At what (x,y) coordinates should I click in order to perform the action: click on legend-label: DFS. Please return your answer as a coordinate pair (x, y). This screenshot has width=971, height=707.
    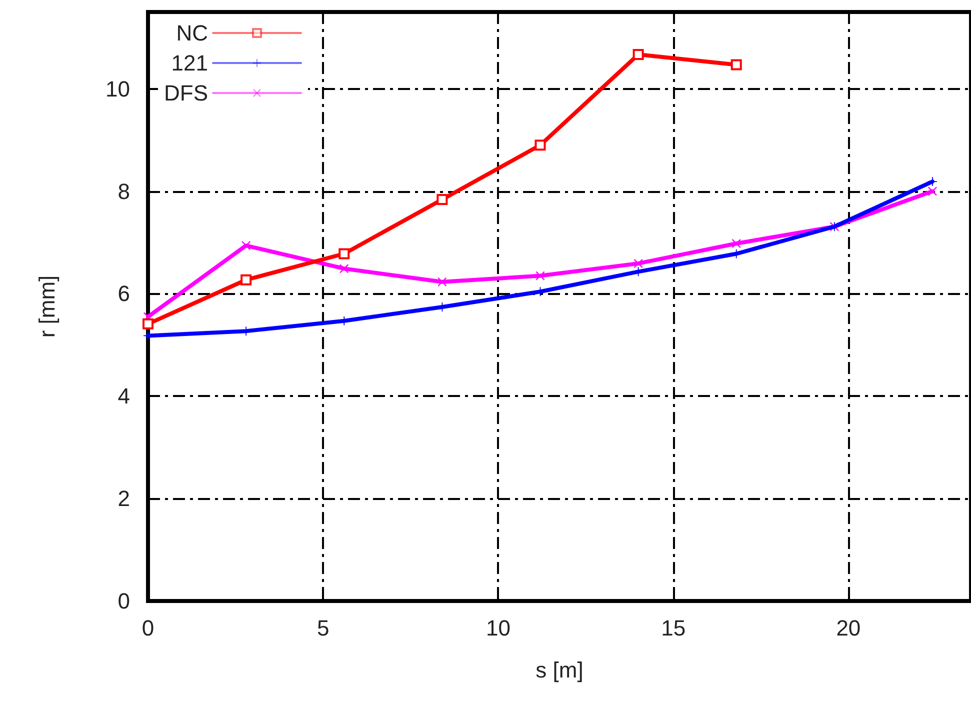
    Looking at the image, I should click on (186, 93).